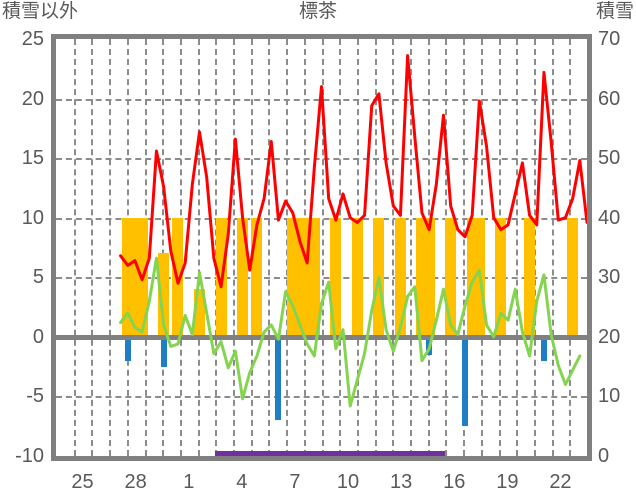  I want to click on x-axis-tick-label: 19, so click(507, 482).